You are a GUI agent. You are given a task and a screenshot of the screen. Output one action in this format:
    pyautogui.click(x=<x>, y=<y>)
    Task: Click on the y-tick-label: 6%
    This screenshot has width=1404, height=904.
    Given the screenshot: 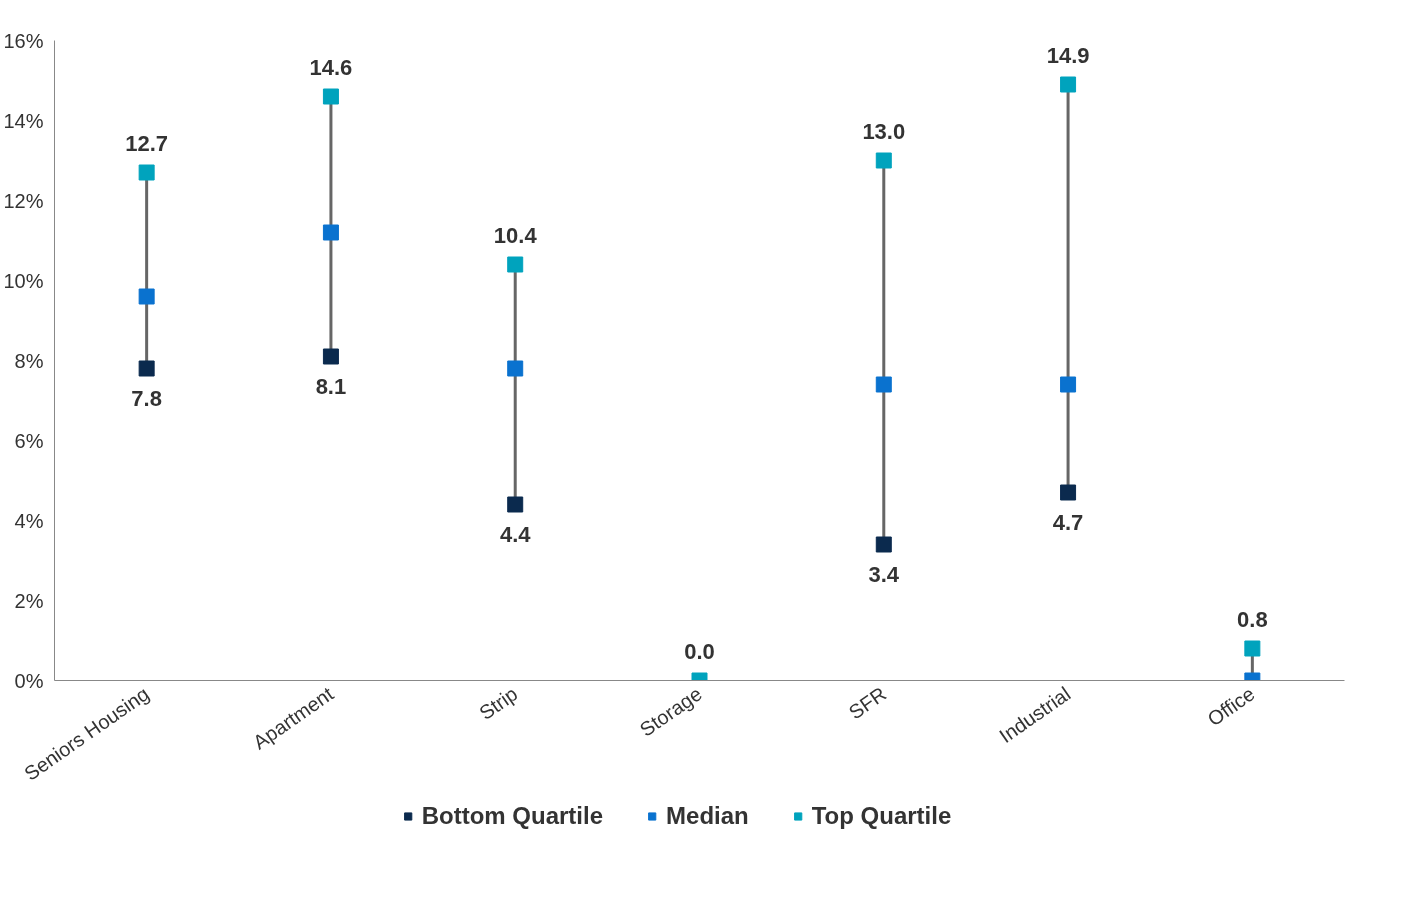 What is the action you would take?
    pyautogui.click(x=29, y=440)
    